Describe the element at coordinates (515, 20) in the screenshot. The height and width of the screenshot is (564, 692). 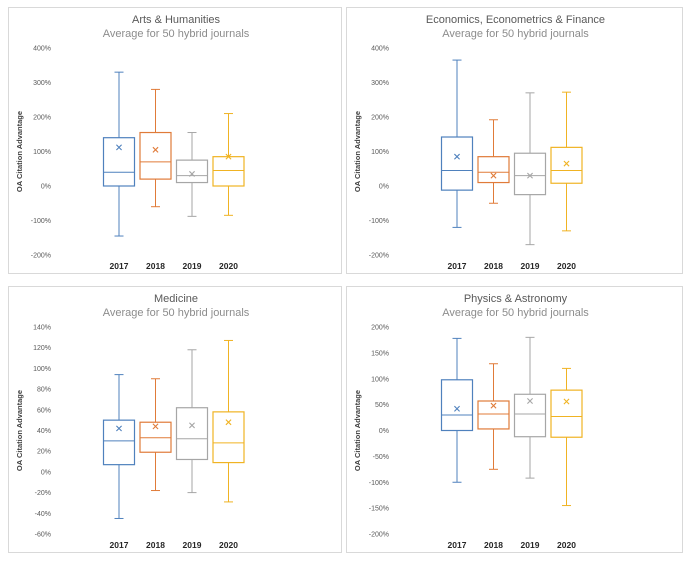
I see `chart-title: Economics, Econometrics & Finance` at that location.